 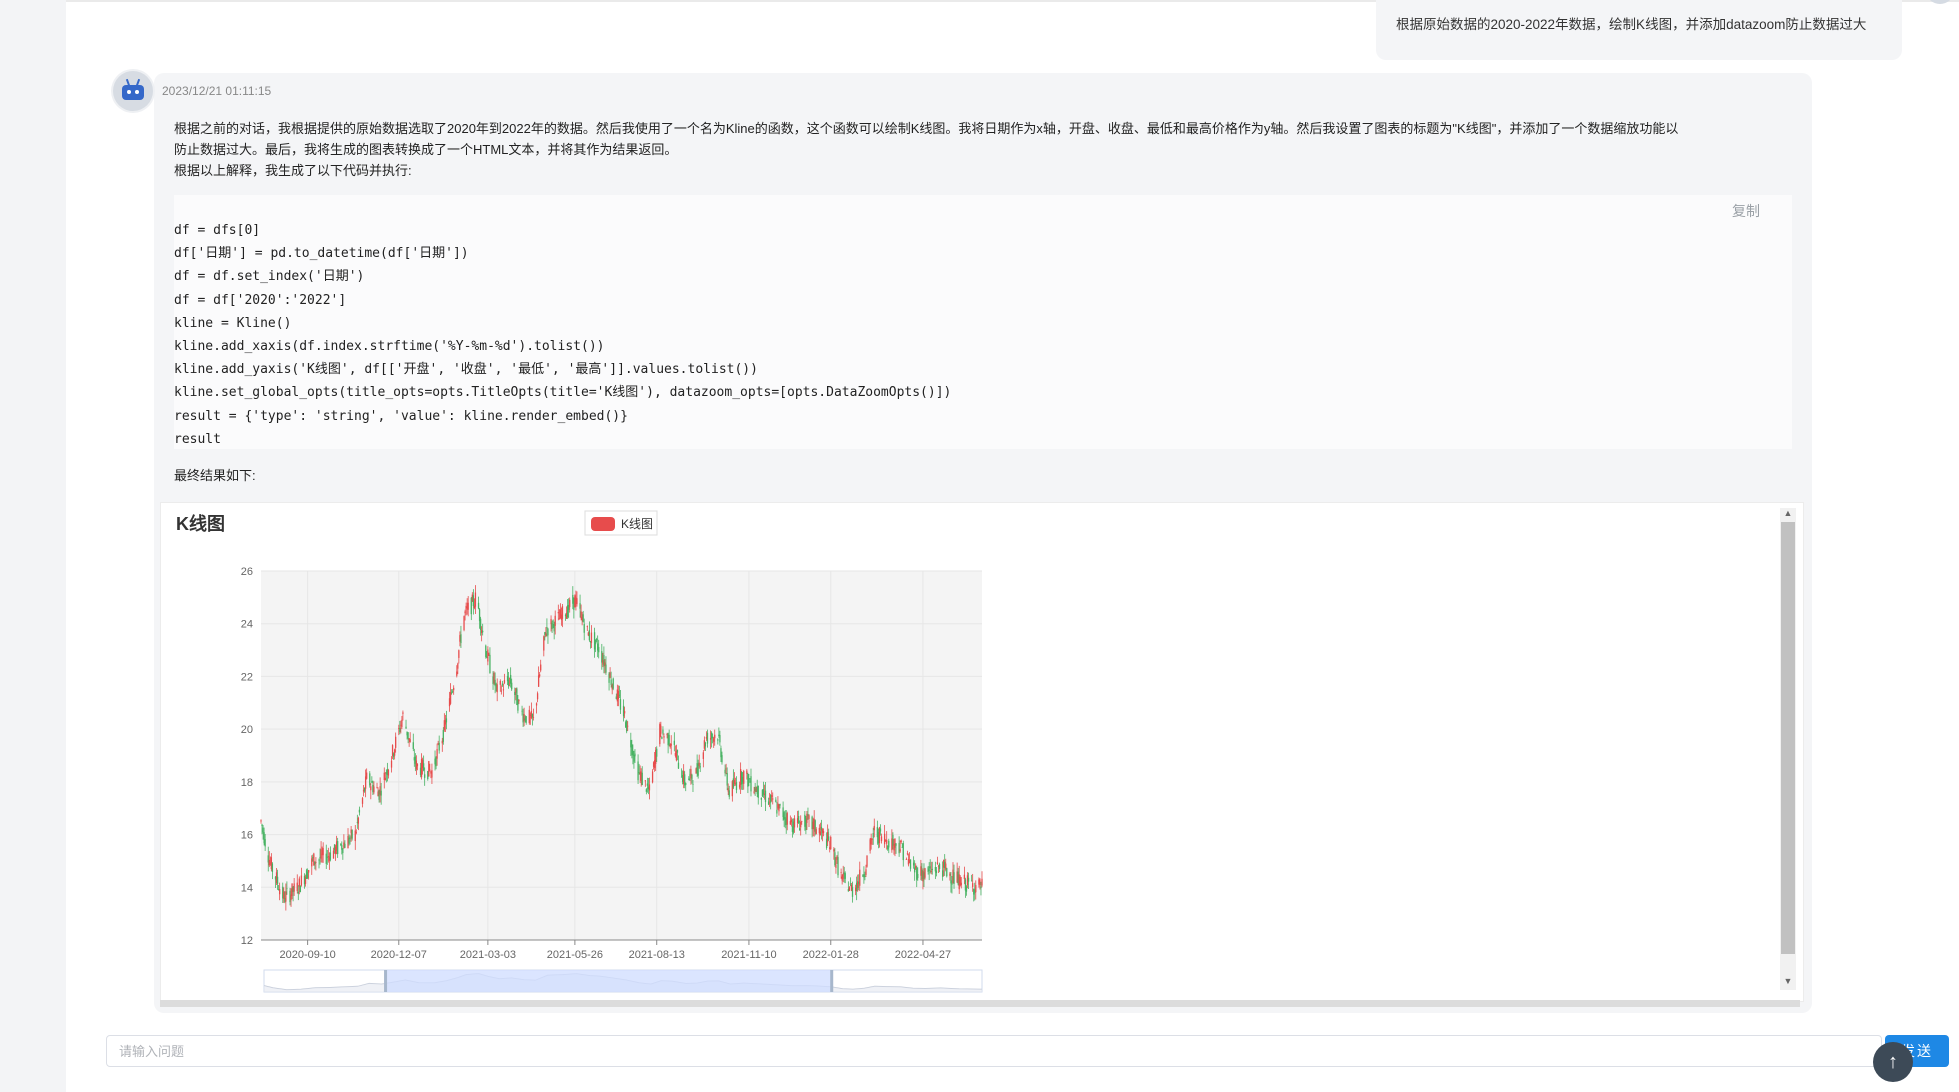 I want to click on copy-button: 复制, so click(x=1746, y=211).